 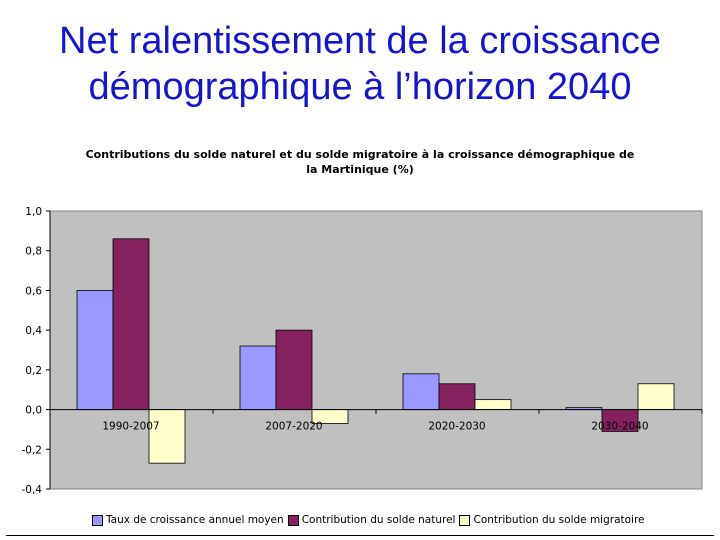 What do you see at coordinates (456, 427) in the screenshot?
I see `x-category-label: 2020-2030` at bounding box center [456, 427].